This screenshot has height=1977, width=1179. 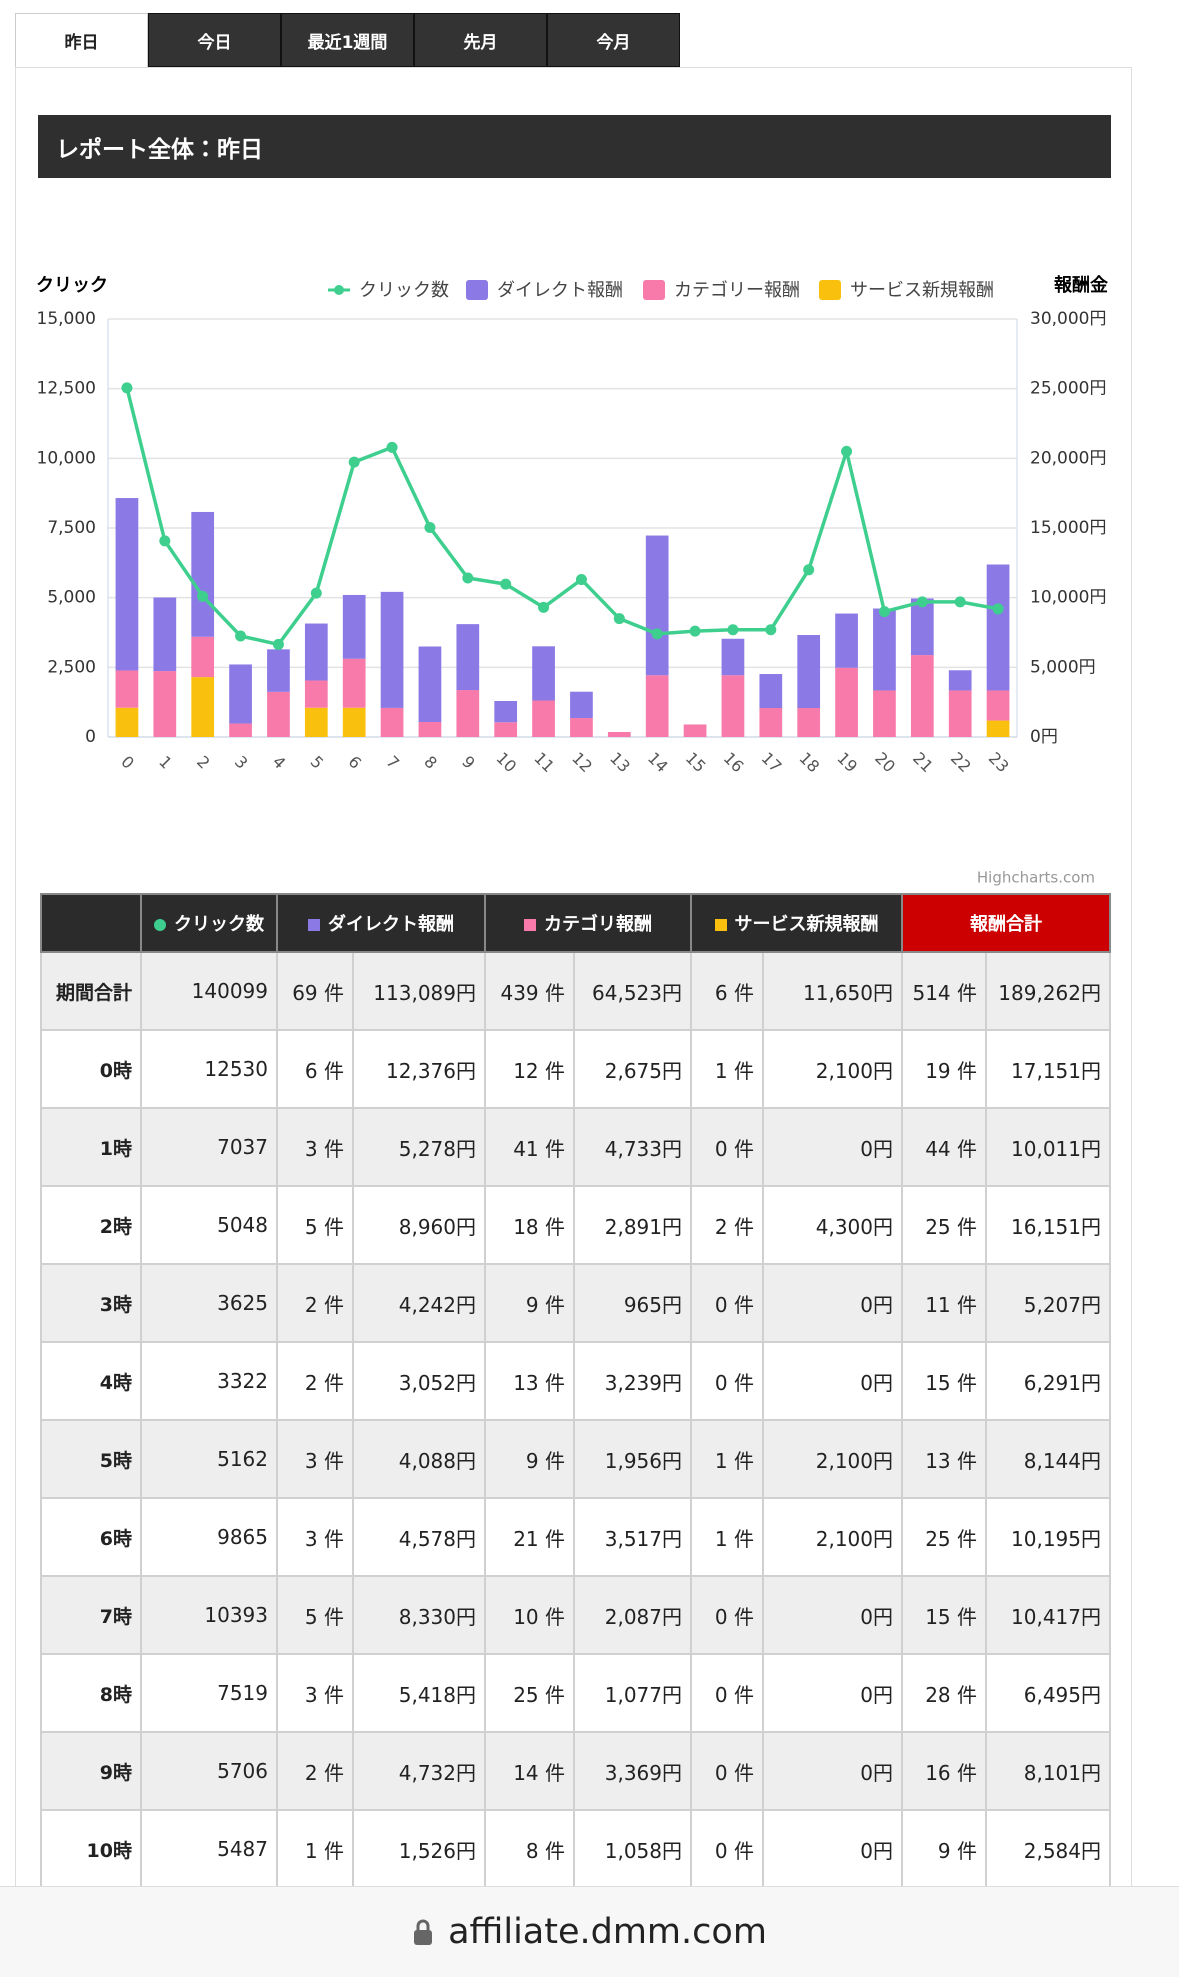 What do you see at coordinates (419, 1537) in the screenshot?
I see `table-cell: 4,578円` at bounding box center [419, 1537].